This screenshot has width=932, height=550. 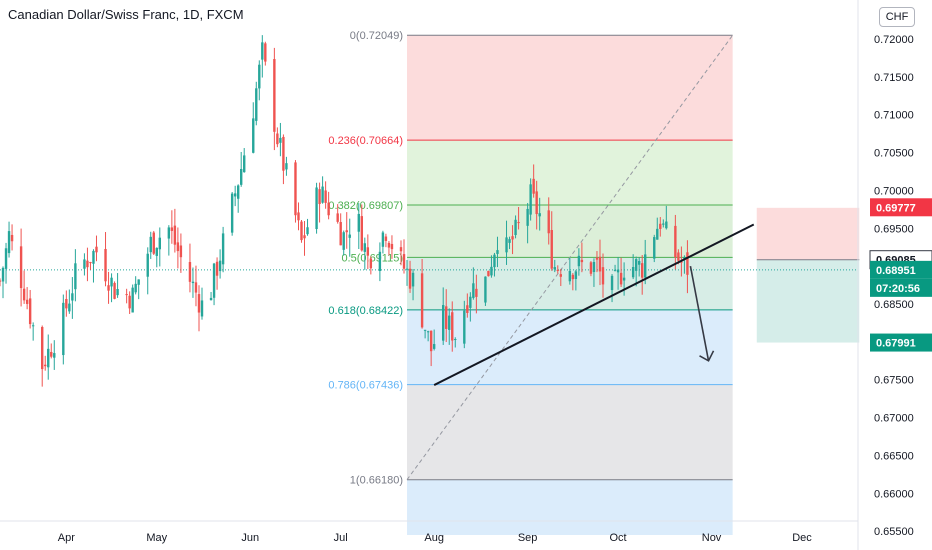 What do you see at coordinates (894, 305) in the screenshot?
I see `y-tick-label: 0.68500` at bounding box center [894, 305].